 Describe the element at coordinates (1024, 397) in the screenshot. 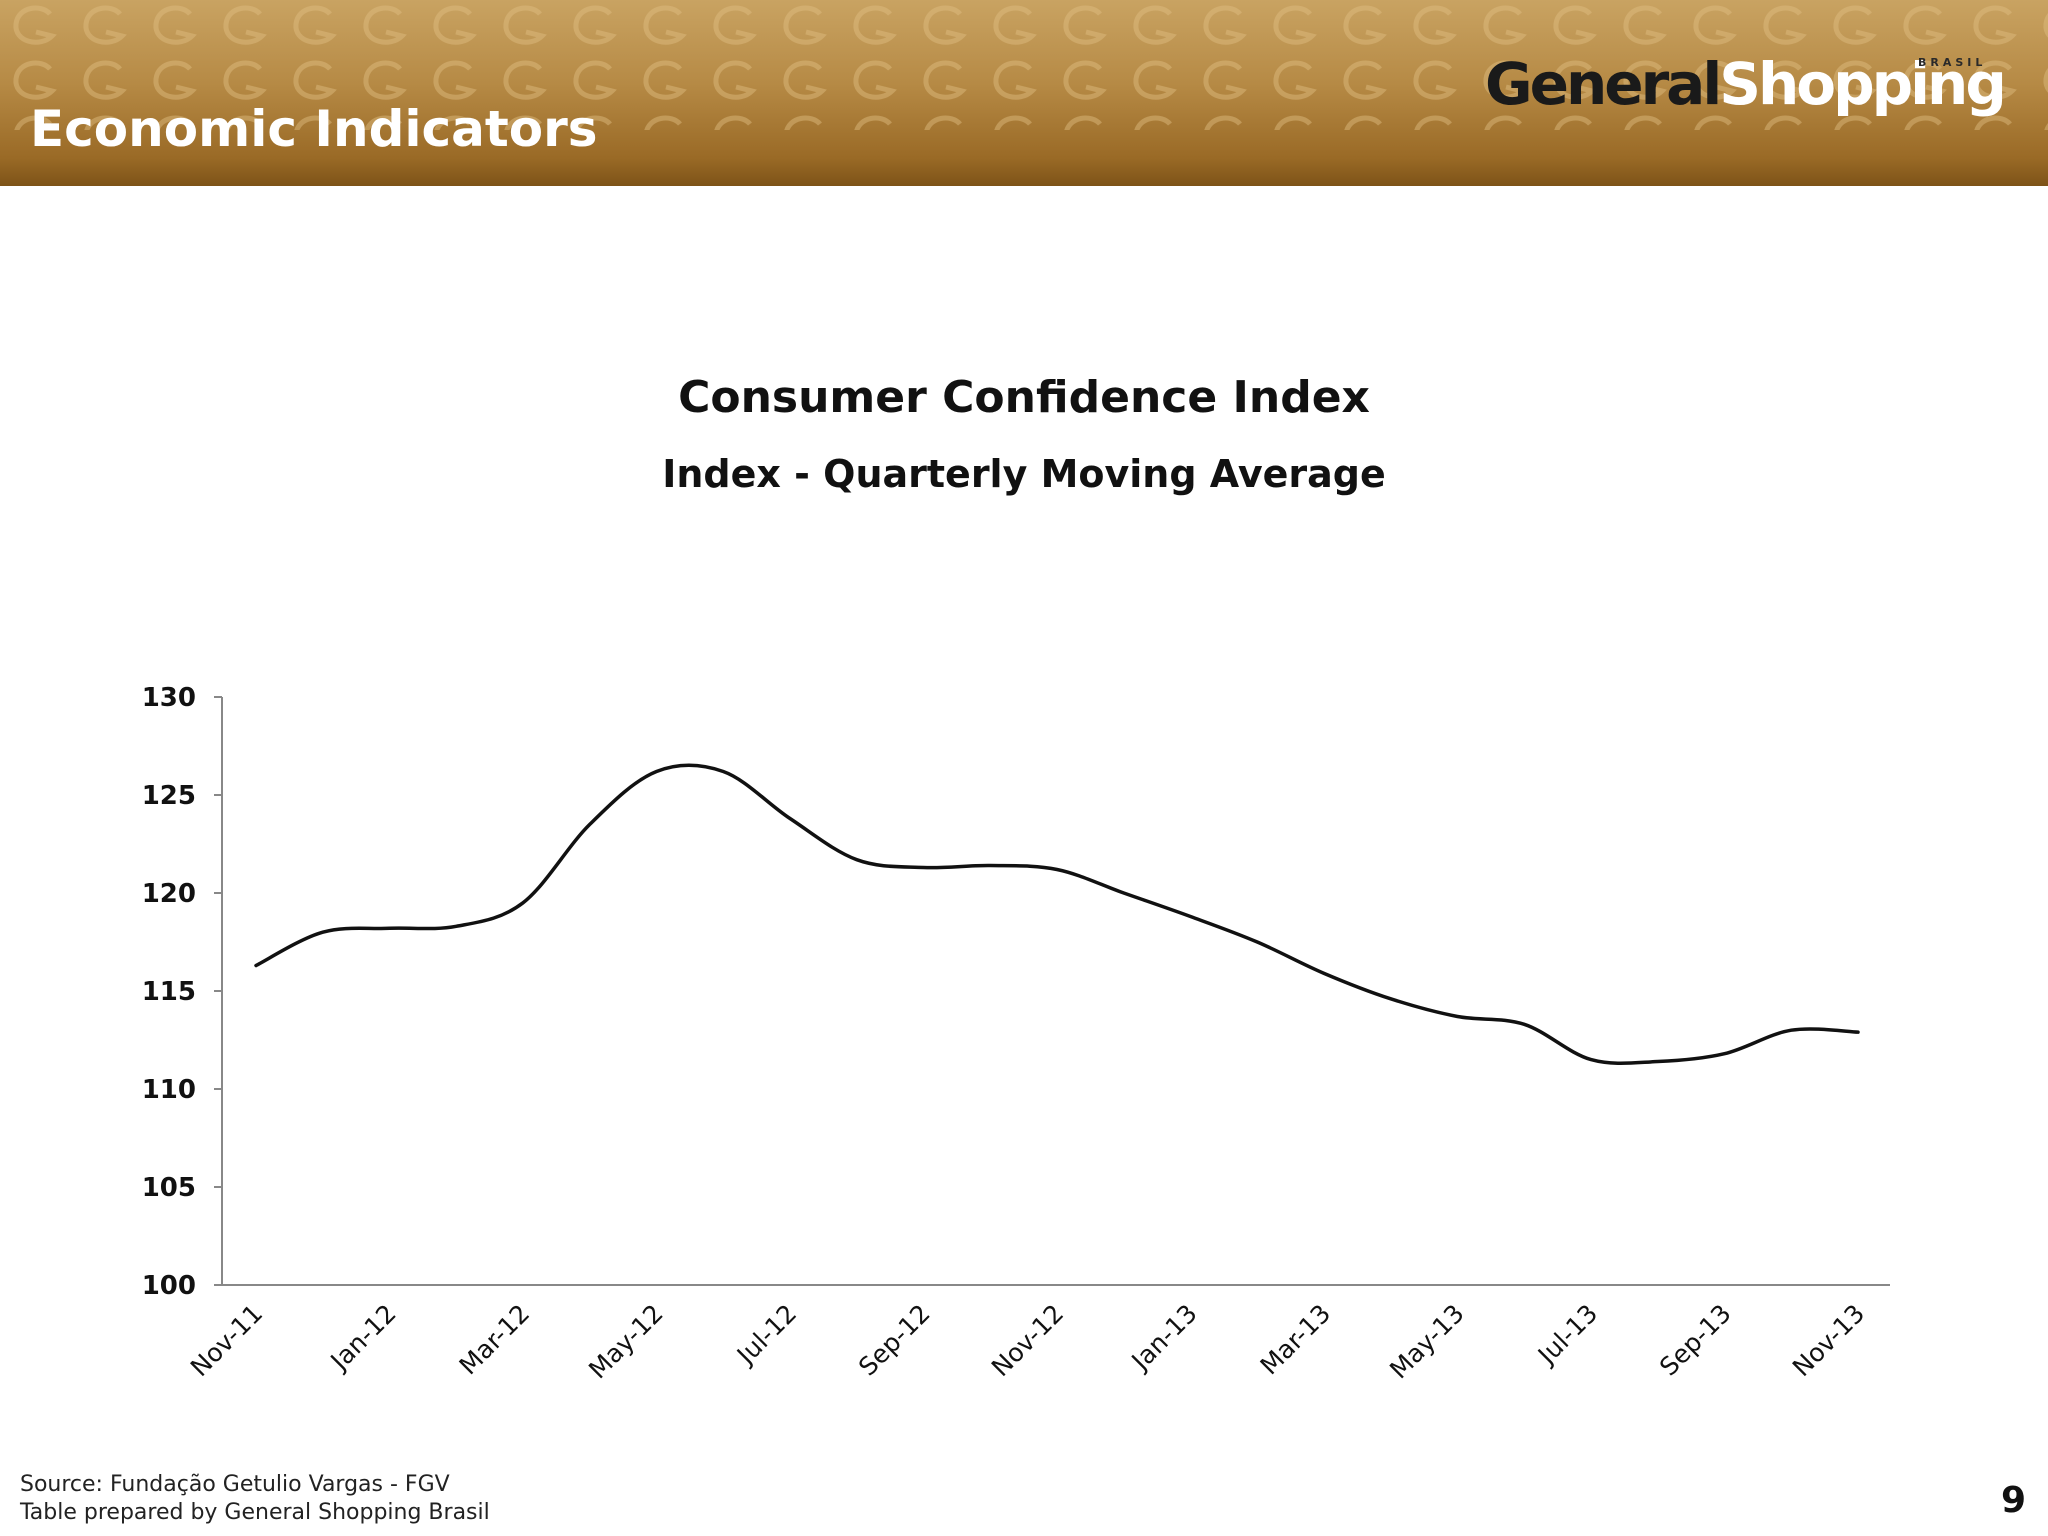

I see `chart-title: Consumer Confidence Index` at that location.